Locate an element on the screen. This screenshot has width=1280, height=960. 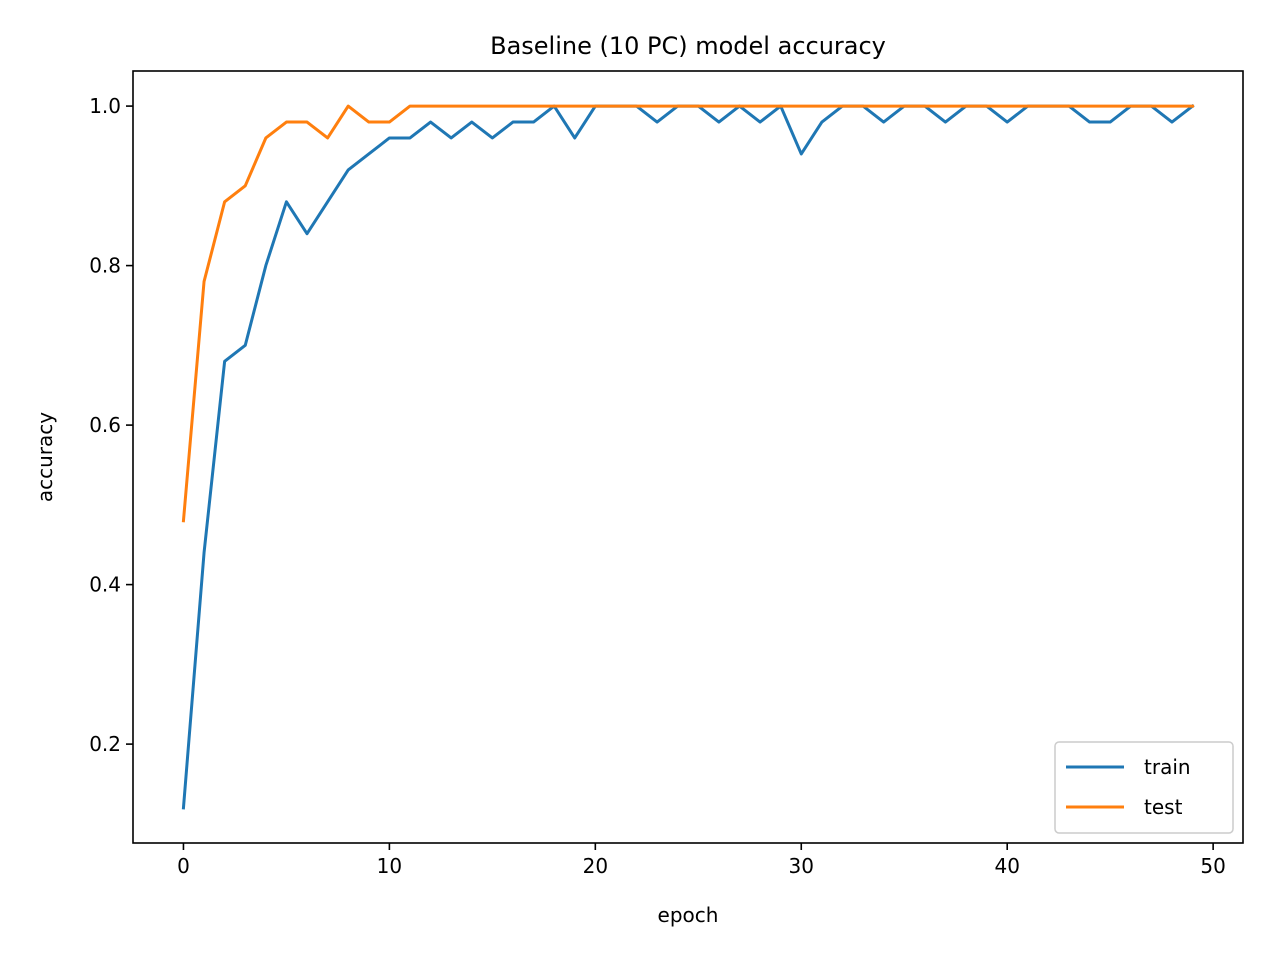
y-axis-label: accuracy is located at coordinates (45, 457).